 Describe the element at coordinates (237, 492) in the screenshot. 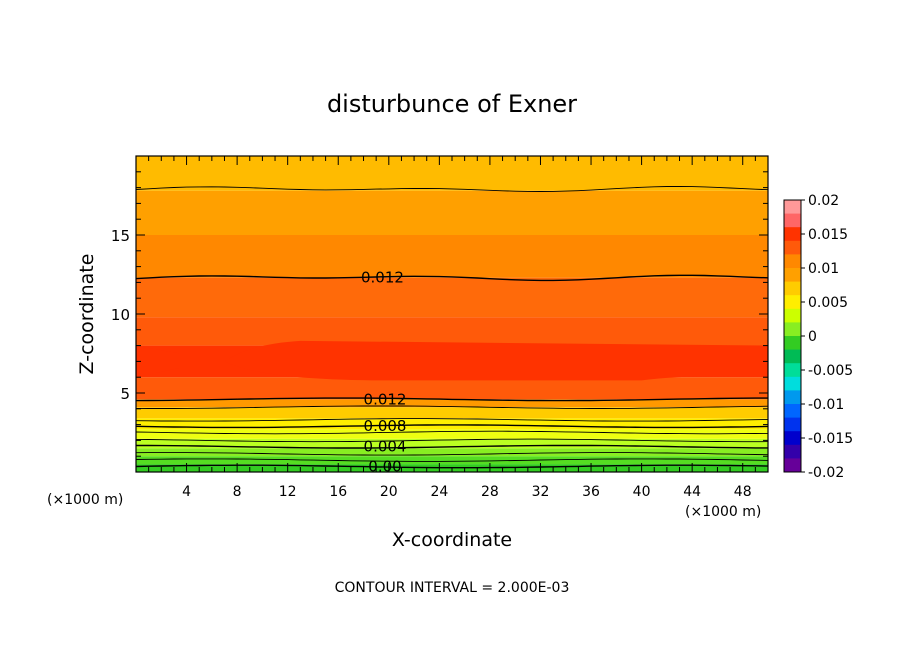

I see `x-tick-label: 8` at that location.